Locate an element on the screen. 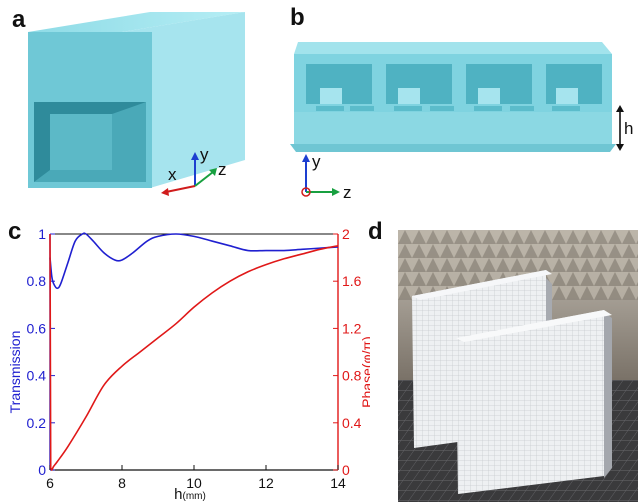 The image size is (640, 502). axis-x-label: x is located at coordinates (172, 174).